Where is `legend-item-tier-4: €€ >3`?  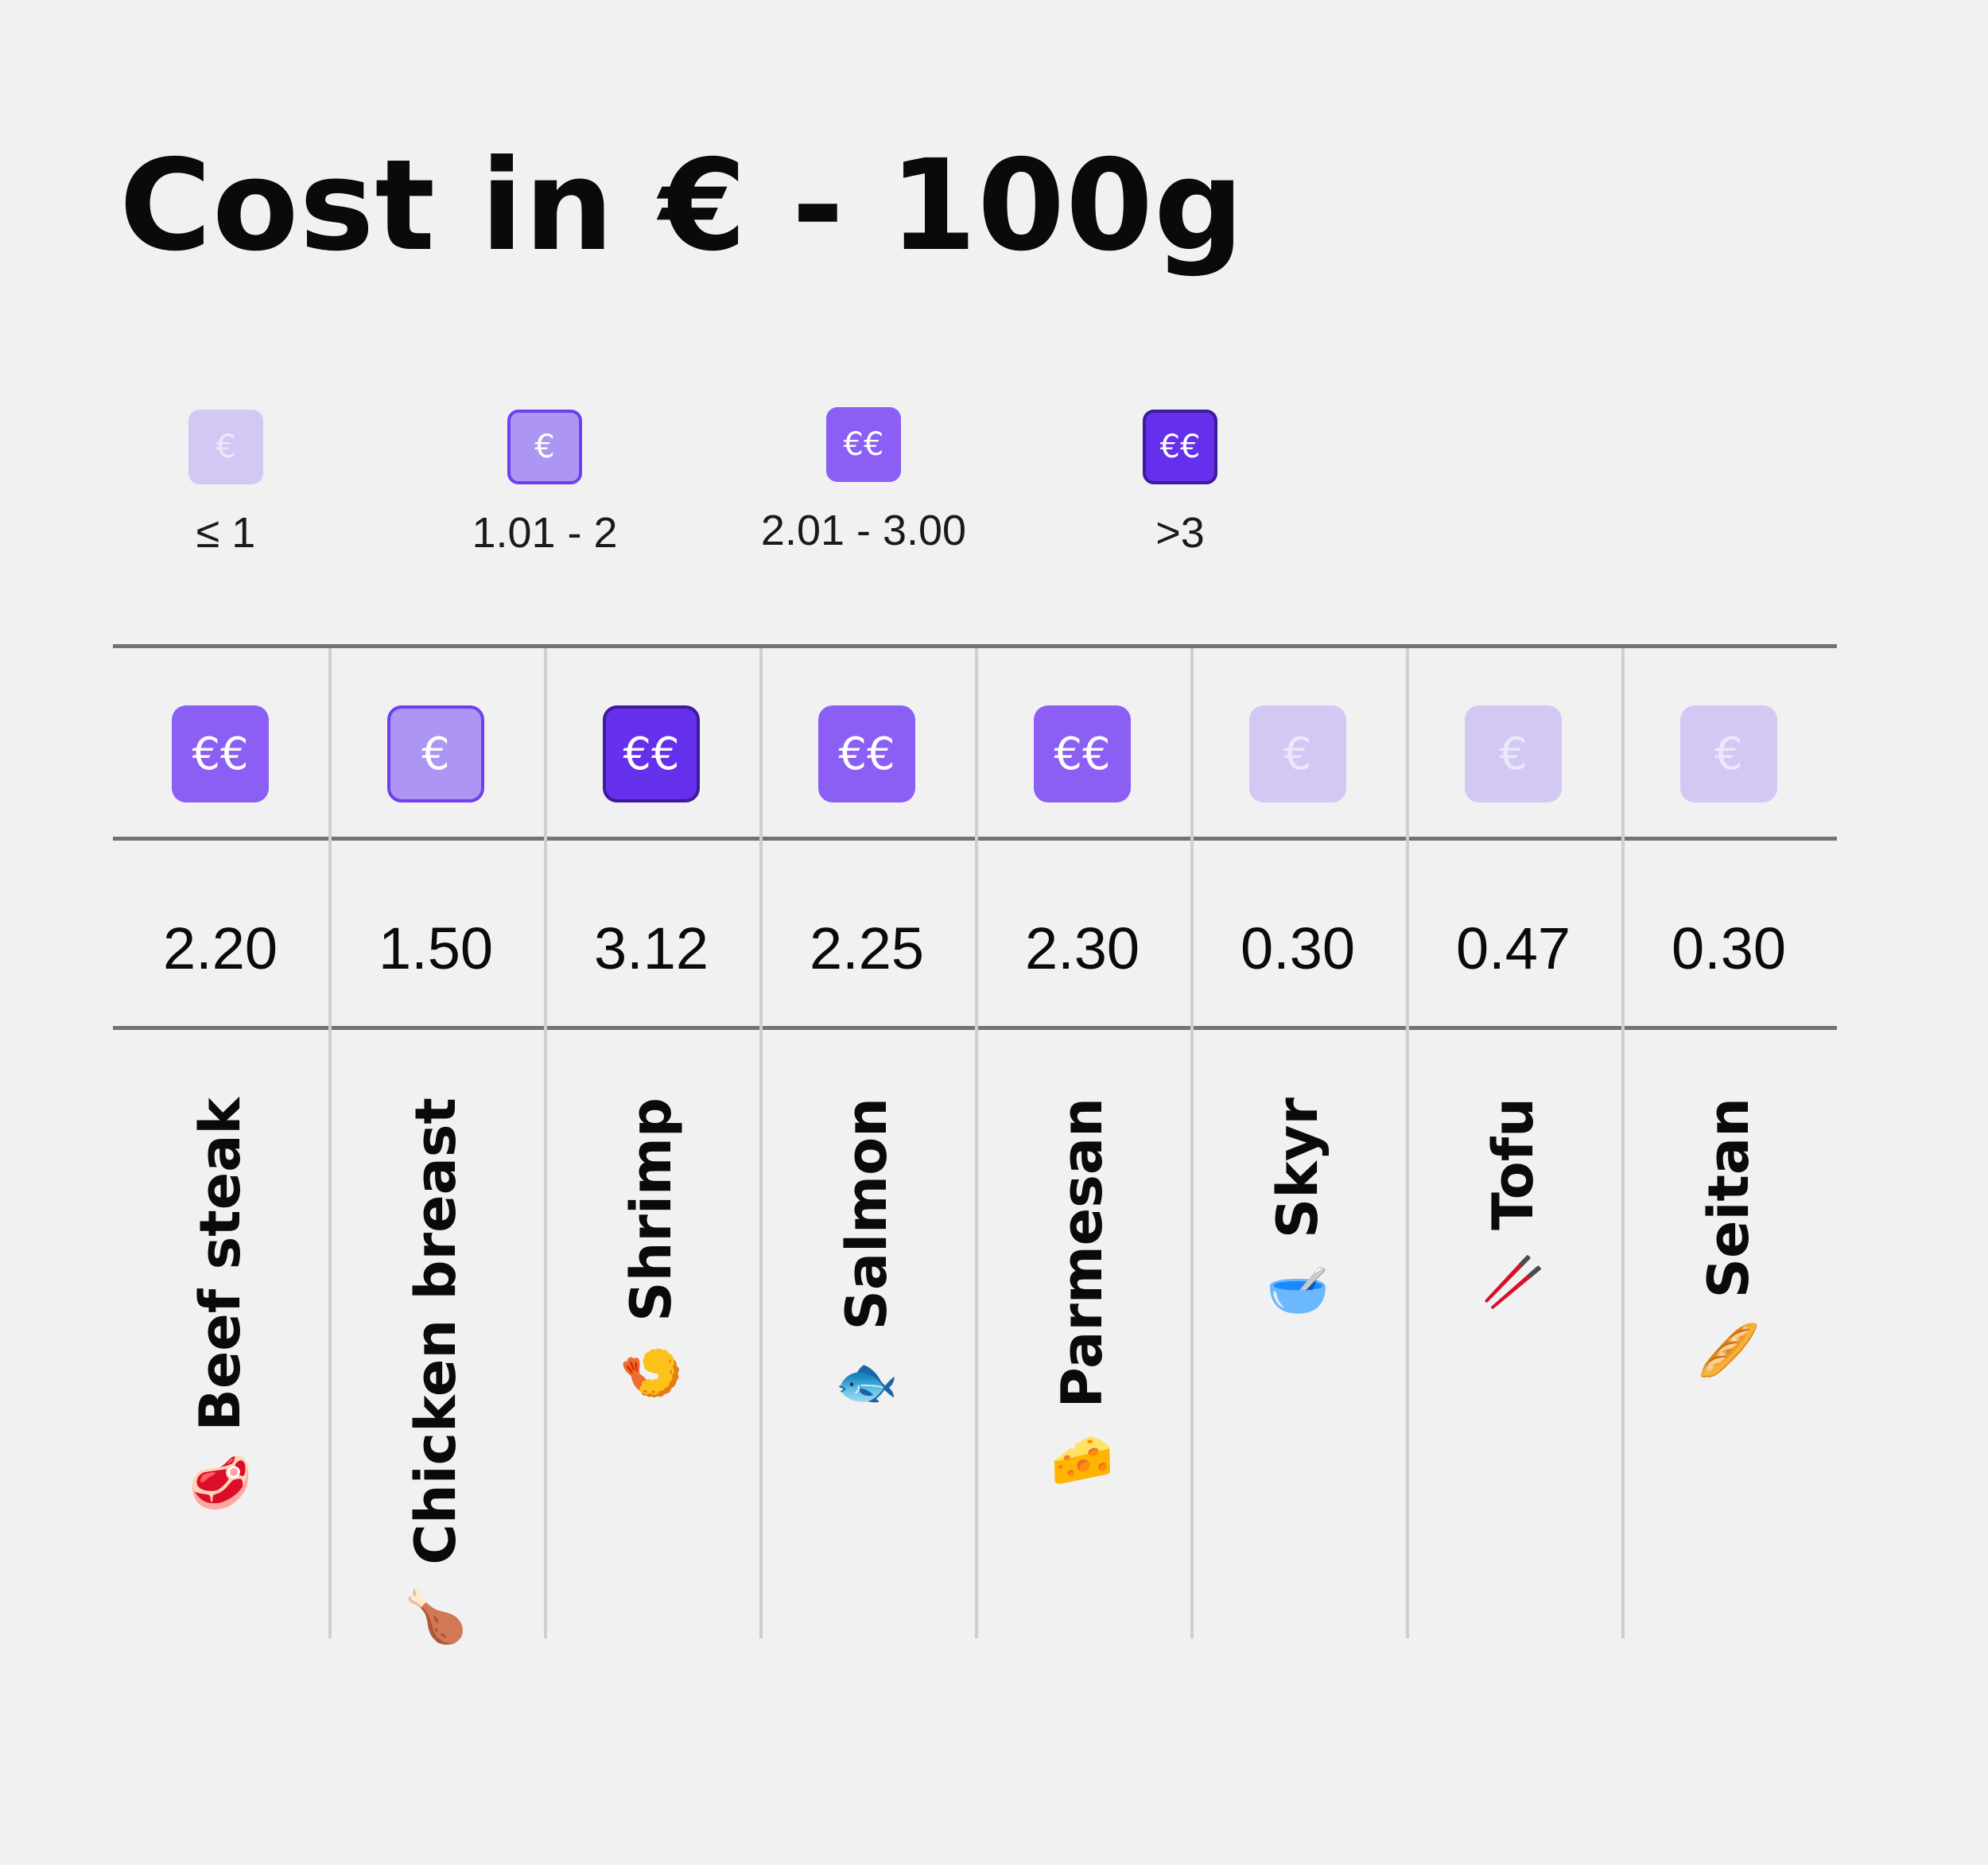 legend-item-tier-4: €€ >3 is located at coordinates (1180, 484).